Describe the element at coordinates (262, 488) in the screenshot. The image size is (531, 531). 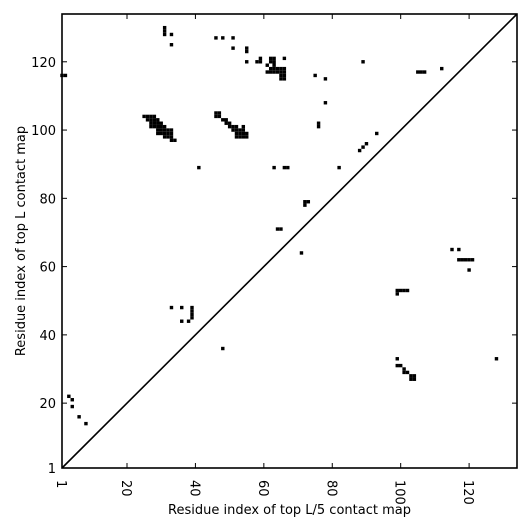
I see `x-tick-label: 60` at that location.